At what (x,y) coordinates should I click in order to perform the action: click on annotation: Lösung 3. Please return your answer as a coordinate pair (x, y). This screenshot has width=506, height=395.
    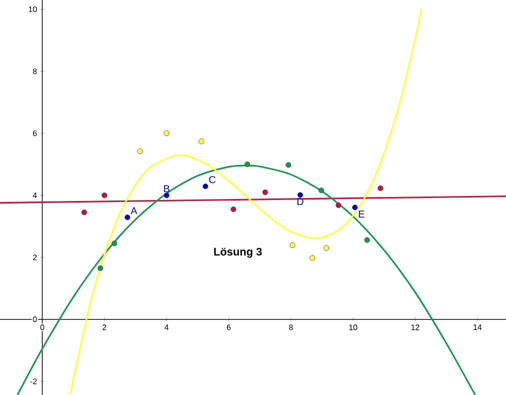
    Looking at the image, I should click on (238, 253).